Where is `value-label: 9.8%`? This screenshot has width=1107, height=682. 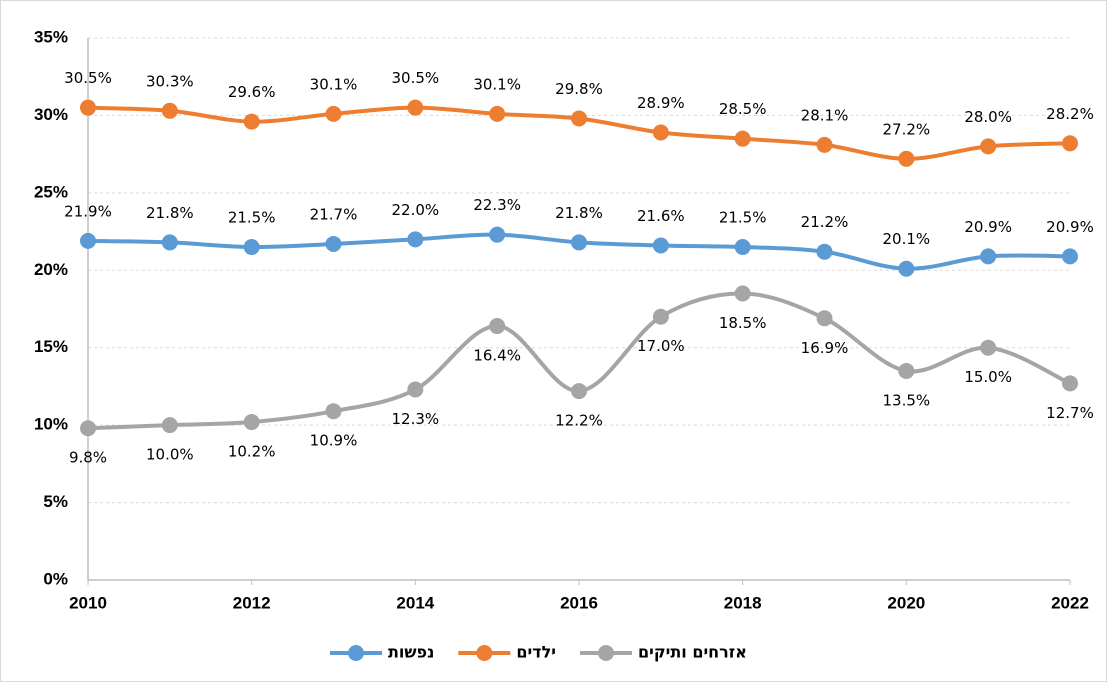
value-label: 9.8% is located at coordinates (88, 458).